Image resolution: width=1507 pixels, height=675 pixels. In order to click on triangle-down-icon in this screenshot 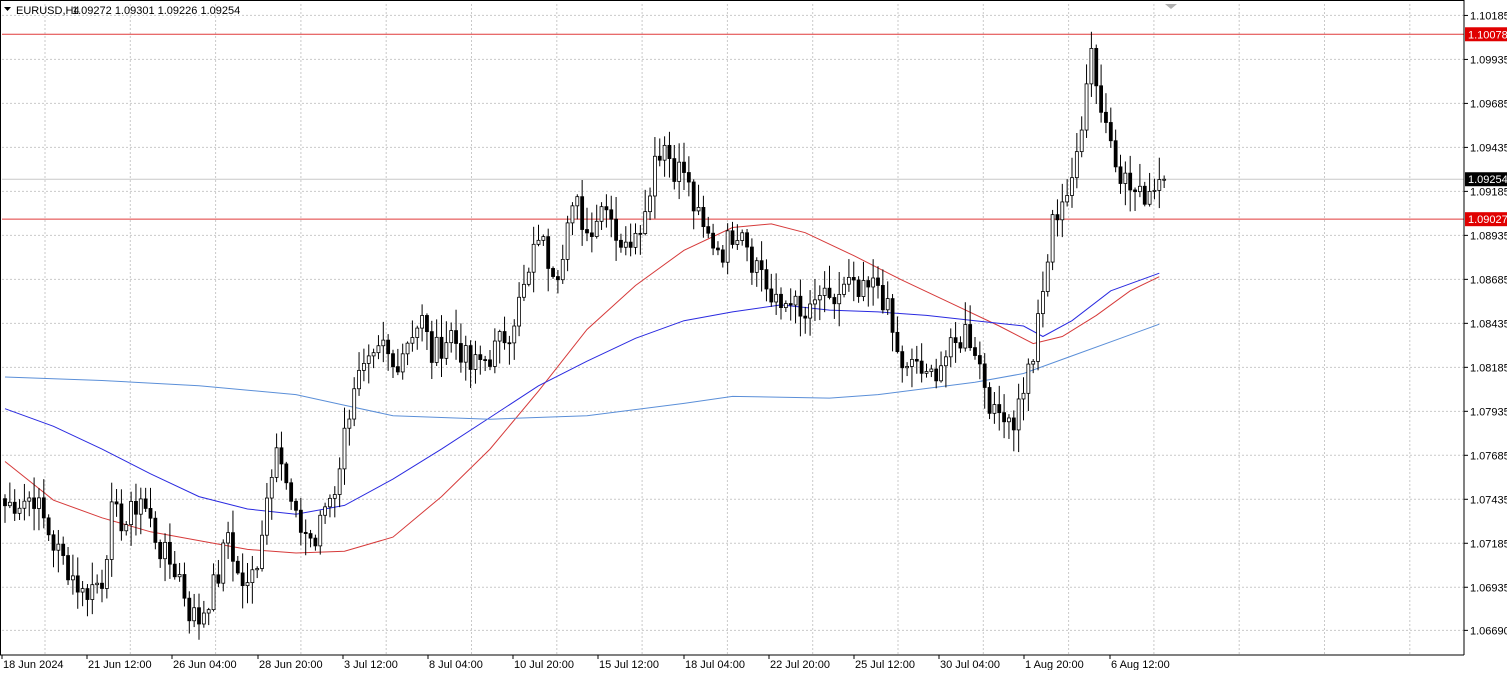, I will do `click(7, 9)`.